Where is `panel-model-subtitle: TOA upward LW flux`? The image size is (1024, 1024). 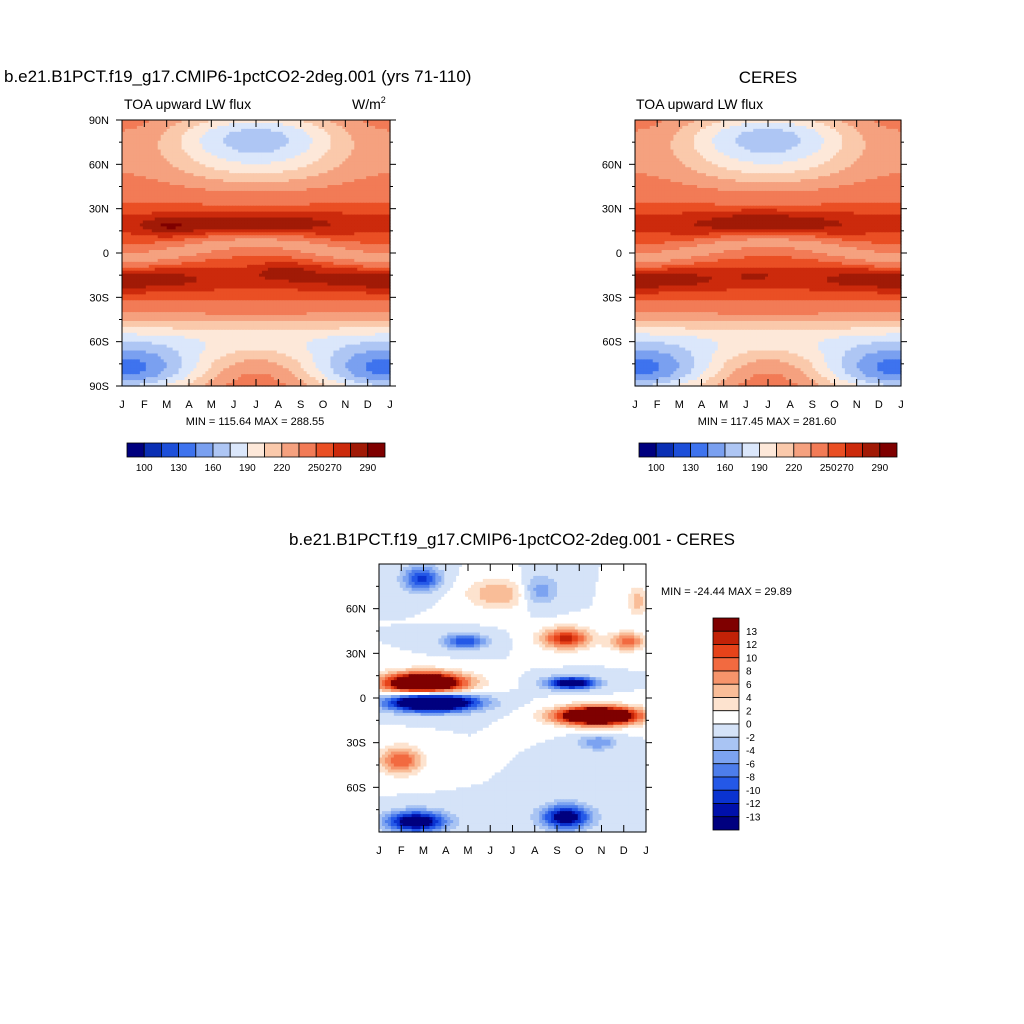
panel-model-subtitle: TOA upward LW flux is located at coordinates (187, 104).